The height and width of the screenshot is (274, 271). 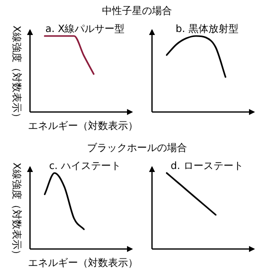 What do you see at coordinates (137, 11) in the screenshot?
I see `text: 中性子星の場合` at bounding box center [137, 11].